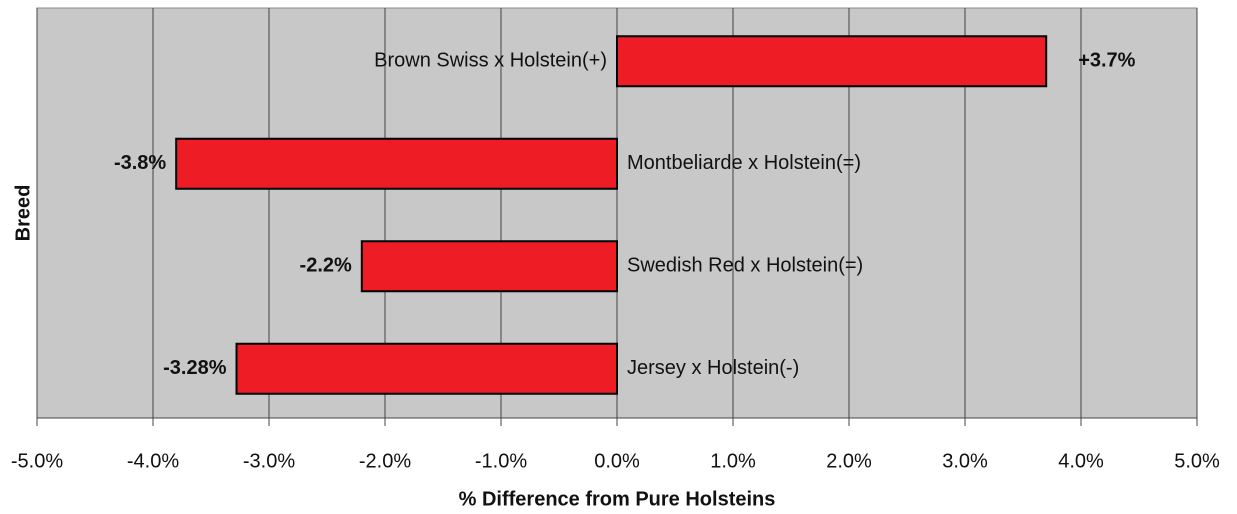 This screenshot has height=514, width=1237. I want to click on x-tick-label: 5.0%, so click(1197, 461).